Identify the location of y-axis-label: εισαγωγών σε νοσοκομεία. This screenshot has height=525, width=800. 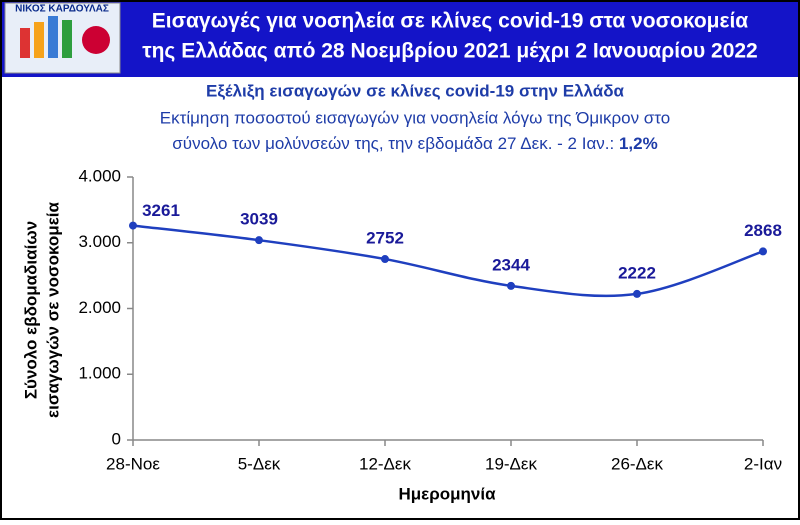
(52, 310).